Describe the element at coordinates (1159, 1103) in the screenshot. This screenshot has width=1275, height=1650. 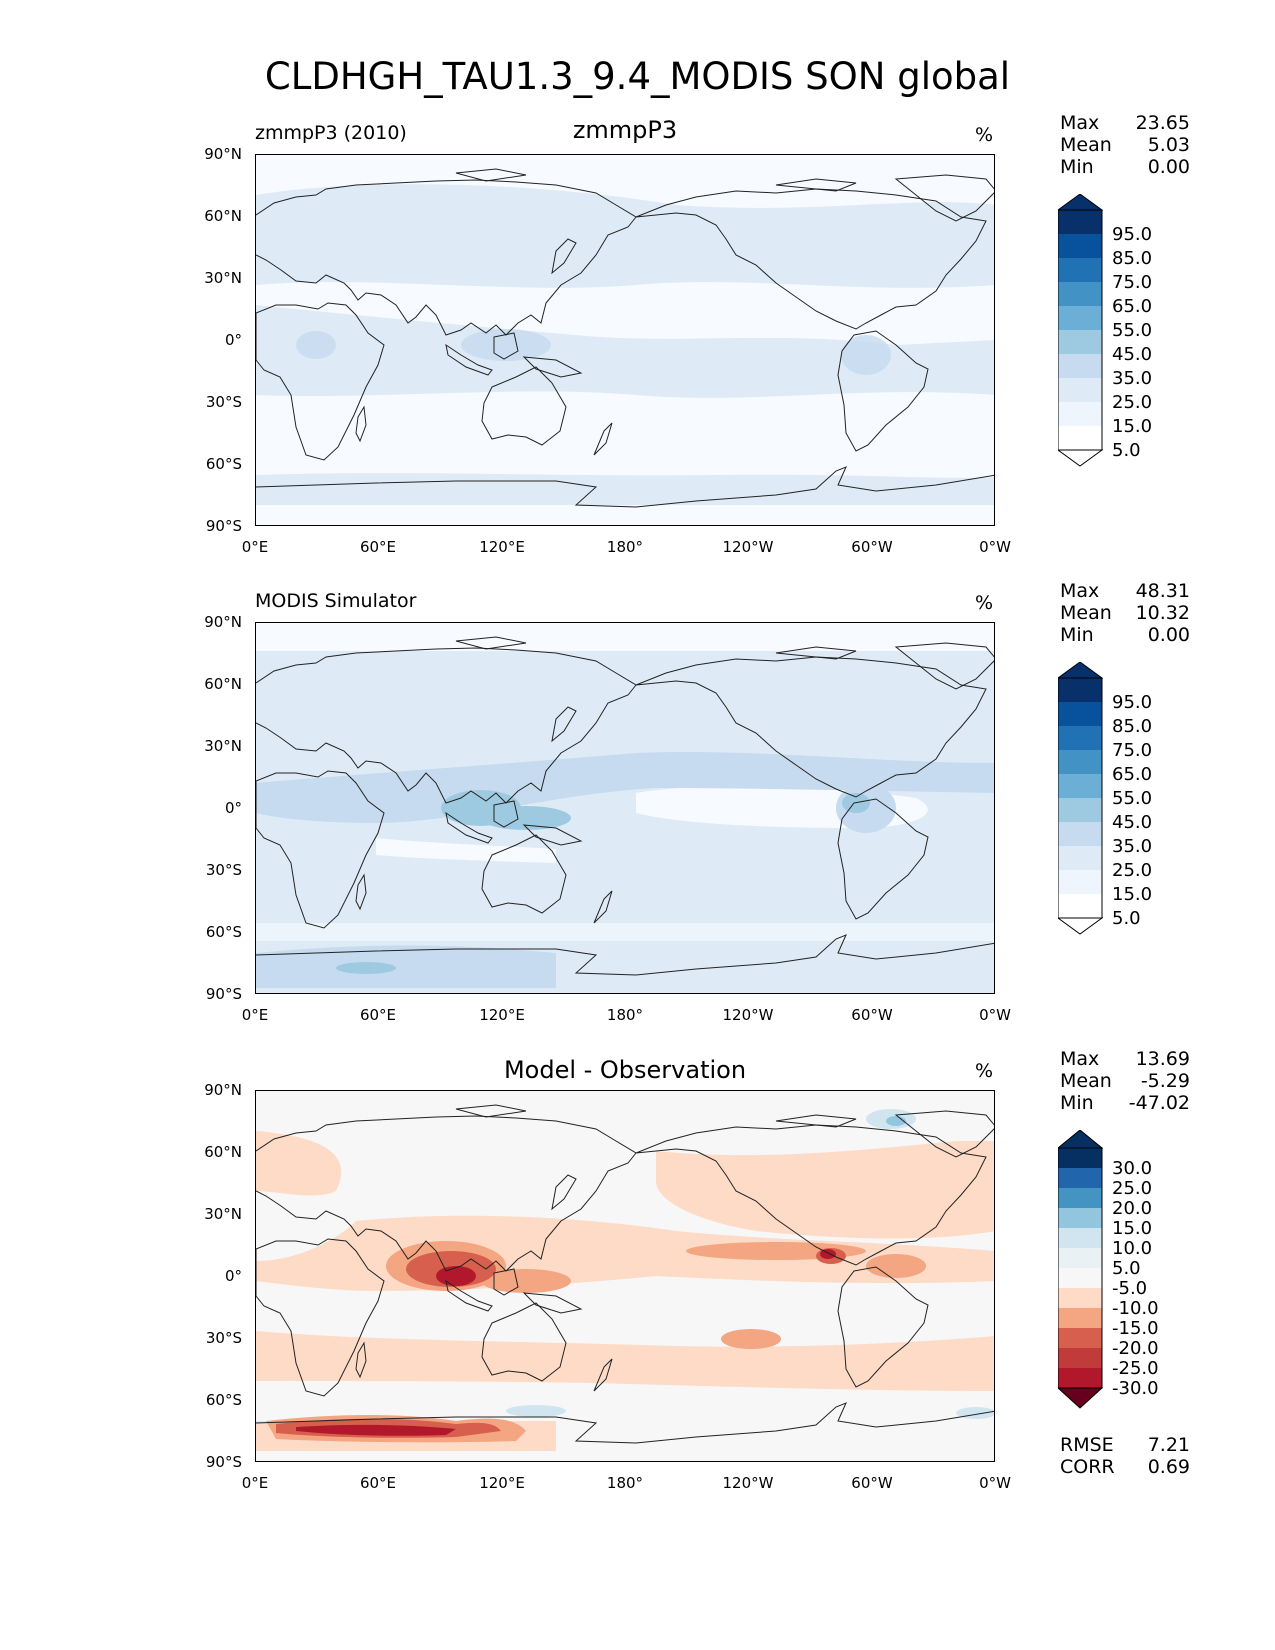
I see `min-value: -47.02` at that location.